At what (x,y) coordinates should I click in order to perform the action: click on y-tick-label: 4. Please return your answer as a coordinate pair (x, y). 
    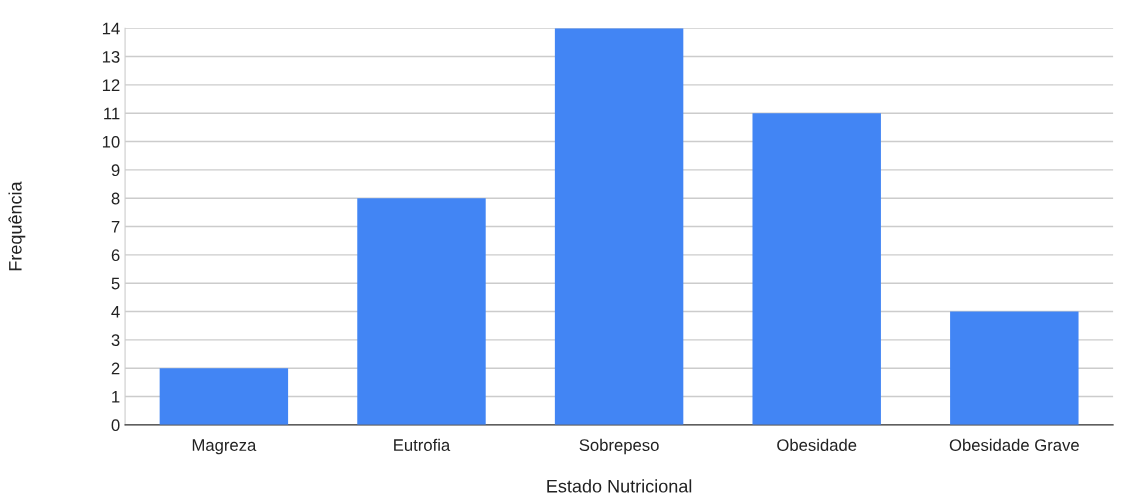
    Looking at the image, I should click on (115, 312).